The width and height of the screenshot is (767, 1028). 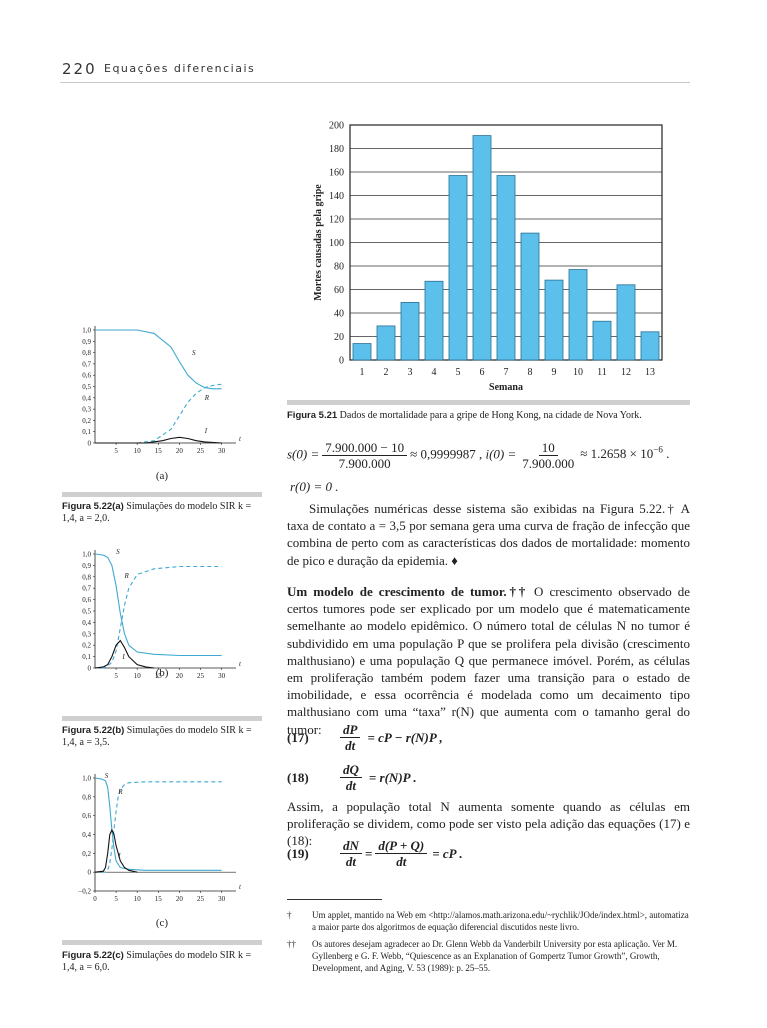 I want to click on figure-tag-a: (a), so click(x=162, y=476).